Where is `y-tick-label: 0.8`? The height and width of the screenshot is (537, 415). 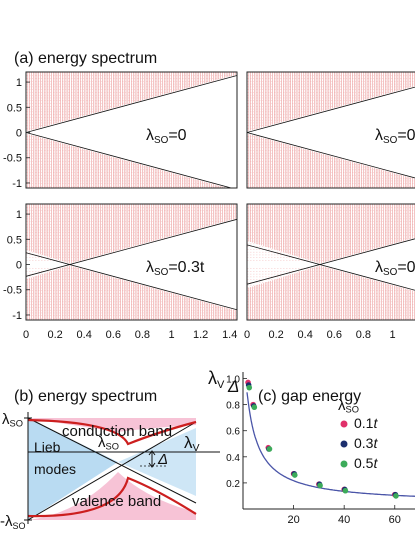
y-tick-label: 0.8 is located at coordinates (233, 406).